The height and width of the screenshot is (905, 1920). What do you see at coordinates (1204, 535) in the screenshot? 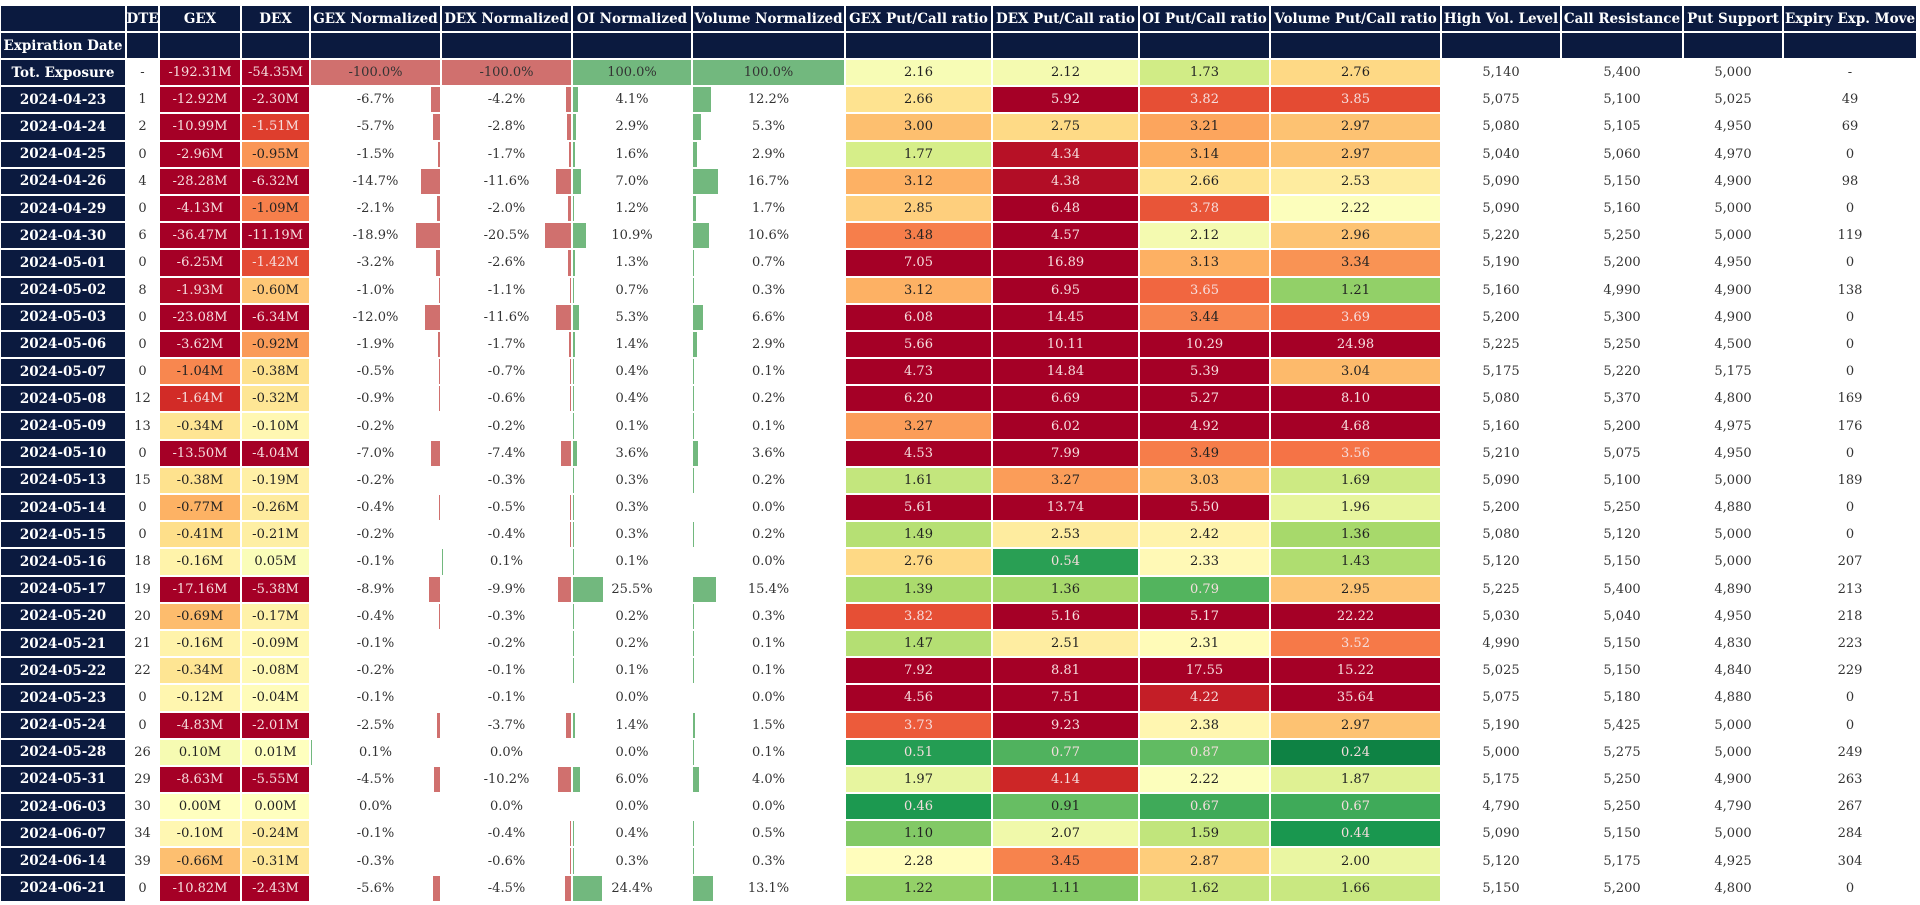
I see `cell-oi-pc: 2.42` at bounding box center [1204, 535].